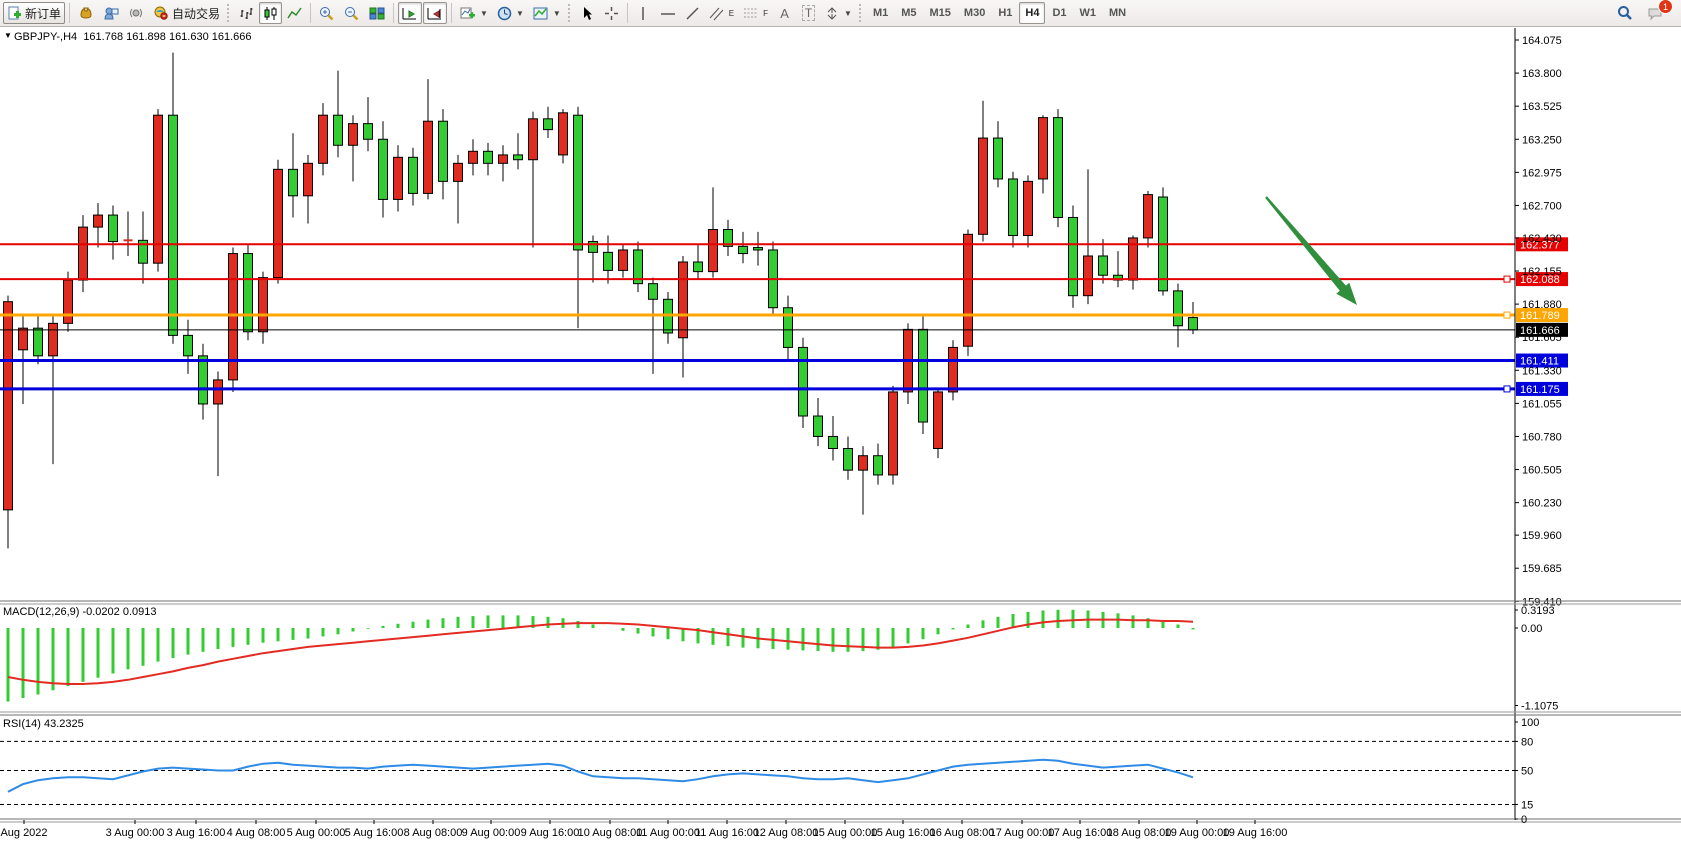  I want to click on svg-text: 9 Aug 00:00, so click(491, 833).